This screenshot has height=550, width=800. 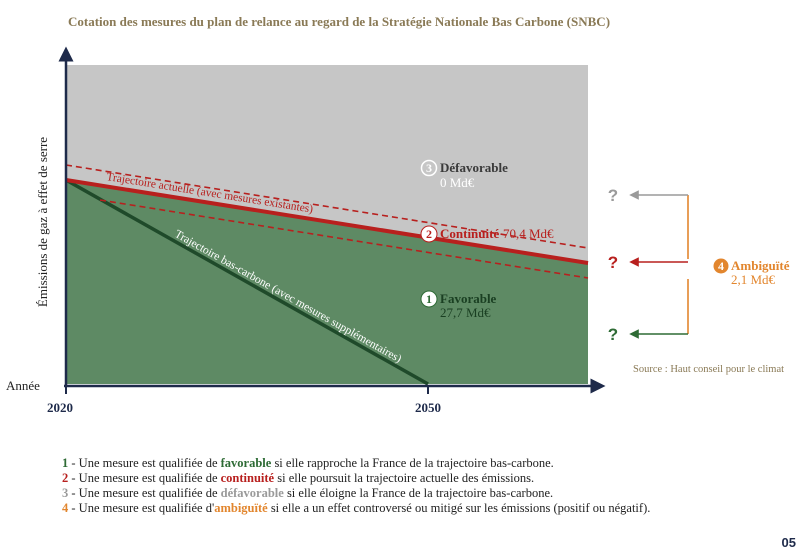 What do you see at coordinates (760, 265) in the screenshot?
I see `ambiguite-label: Ambiguïté` at bounding box center [760, 265].